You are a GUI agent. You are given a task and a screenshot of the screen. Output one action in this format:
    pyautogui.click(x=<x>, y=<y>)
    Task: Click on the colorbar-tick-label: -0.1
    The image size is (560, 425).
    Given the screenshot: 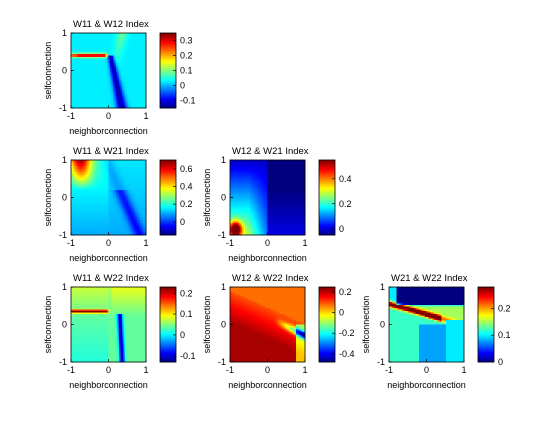 What is the action you would take?
    pyautogui.click(x=188, y=101)
    